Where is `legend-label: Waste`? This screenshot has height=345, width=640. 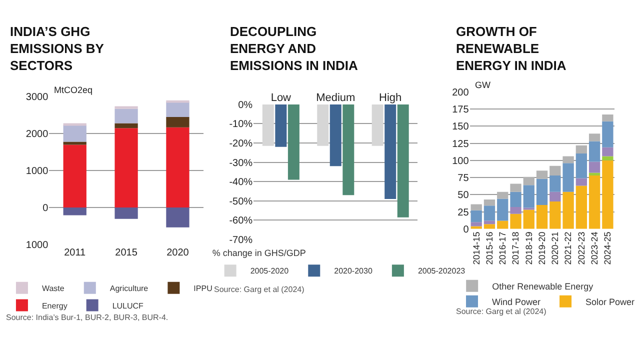
legend-label: Waste is located at coordinates (53, 288).